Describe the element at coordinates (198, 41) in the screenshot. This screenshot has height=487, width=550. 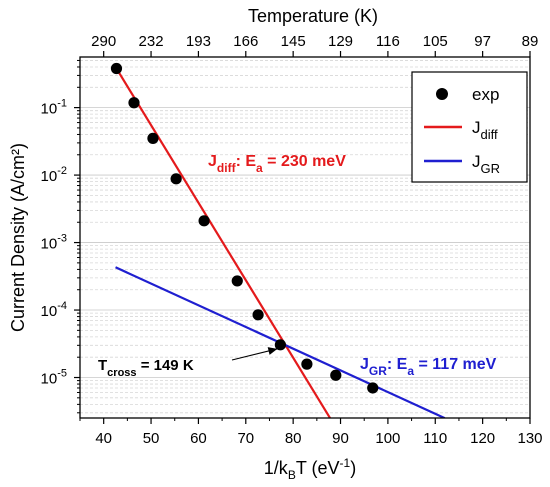
I see `top-tick-label: 193` at that location.